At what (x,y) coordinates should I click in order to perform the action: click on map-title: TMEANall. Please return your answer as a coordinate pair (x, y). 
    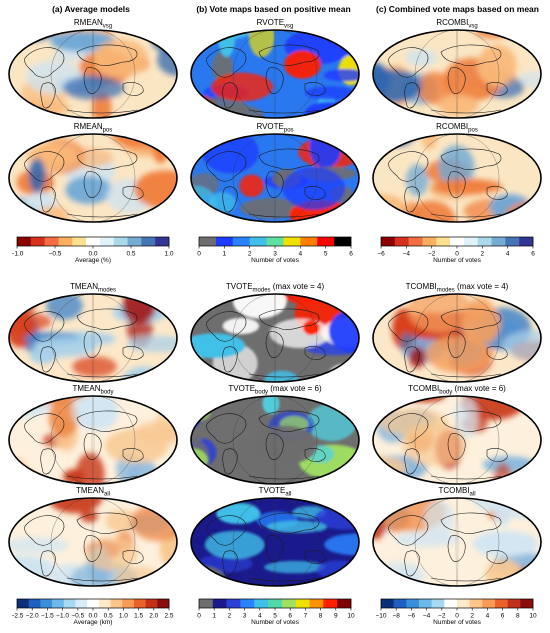
    Looking at the image, I should click on (93, 492).